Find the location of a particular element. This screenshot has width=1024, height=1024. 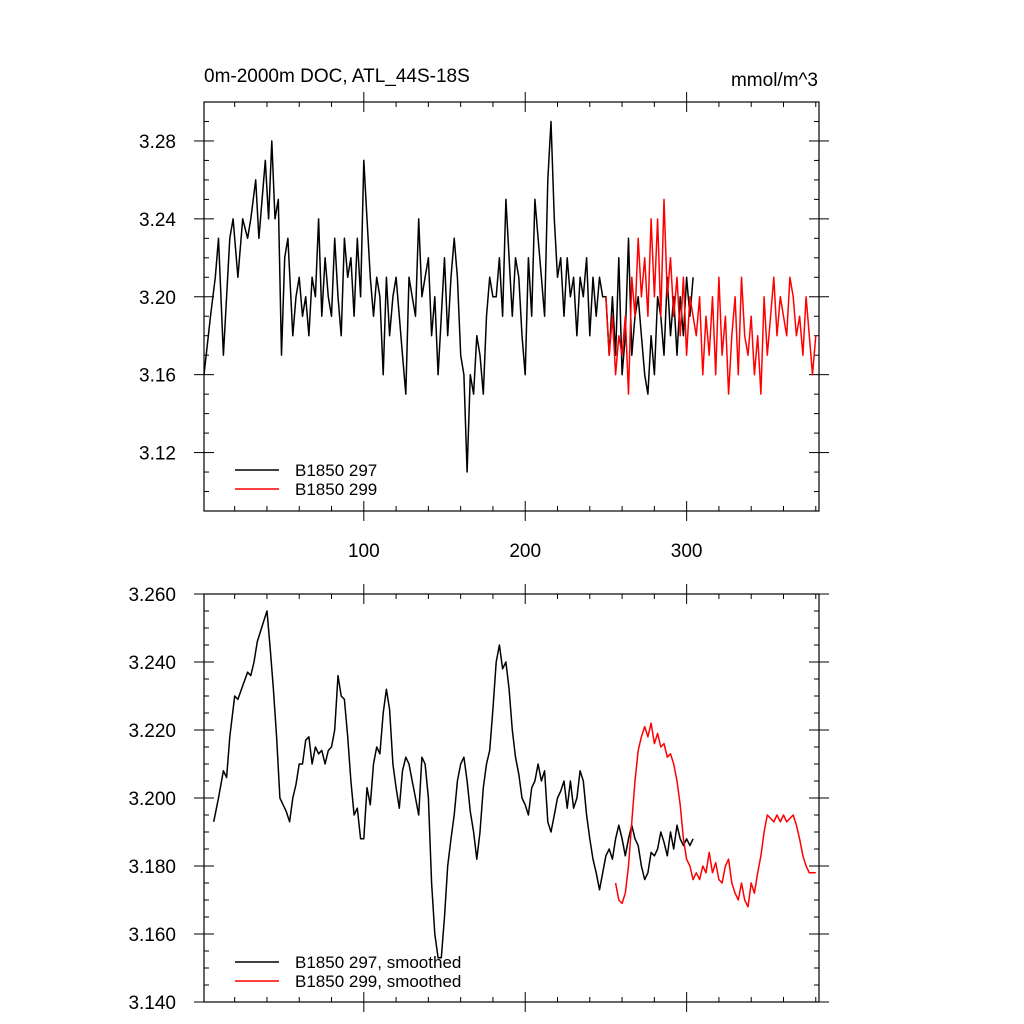

legend-label: B1850 297, smoothed is located at coordinates (378, 962).